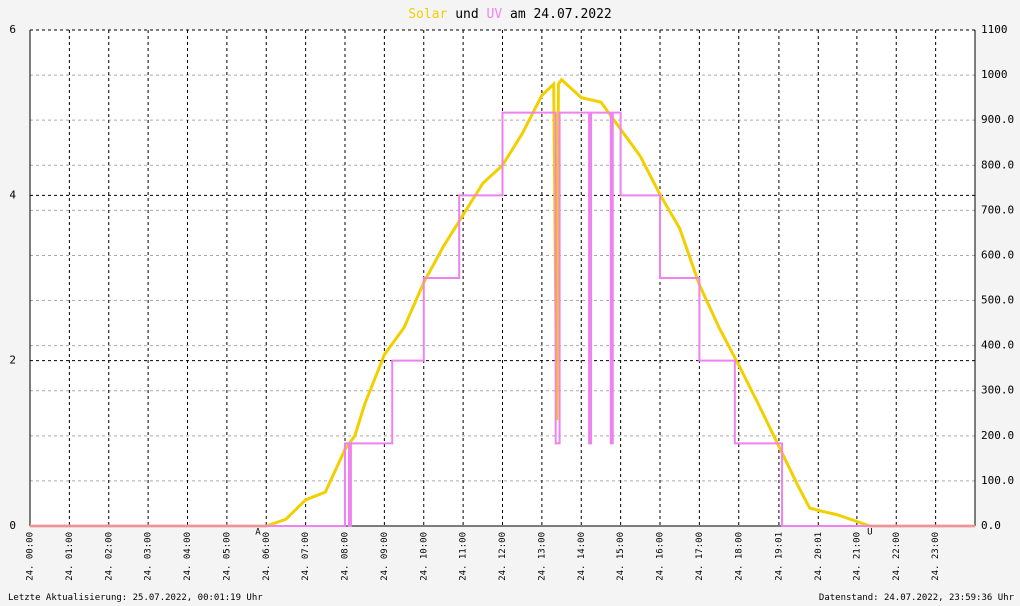 The image size is (1020, 606). Describe the element at coordinates (997, 254) in the screenshot. I see `y2-tick-label: 600.0` at that location.